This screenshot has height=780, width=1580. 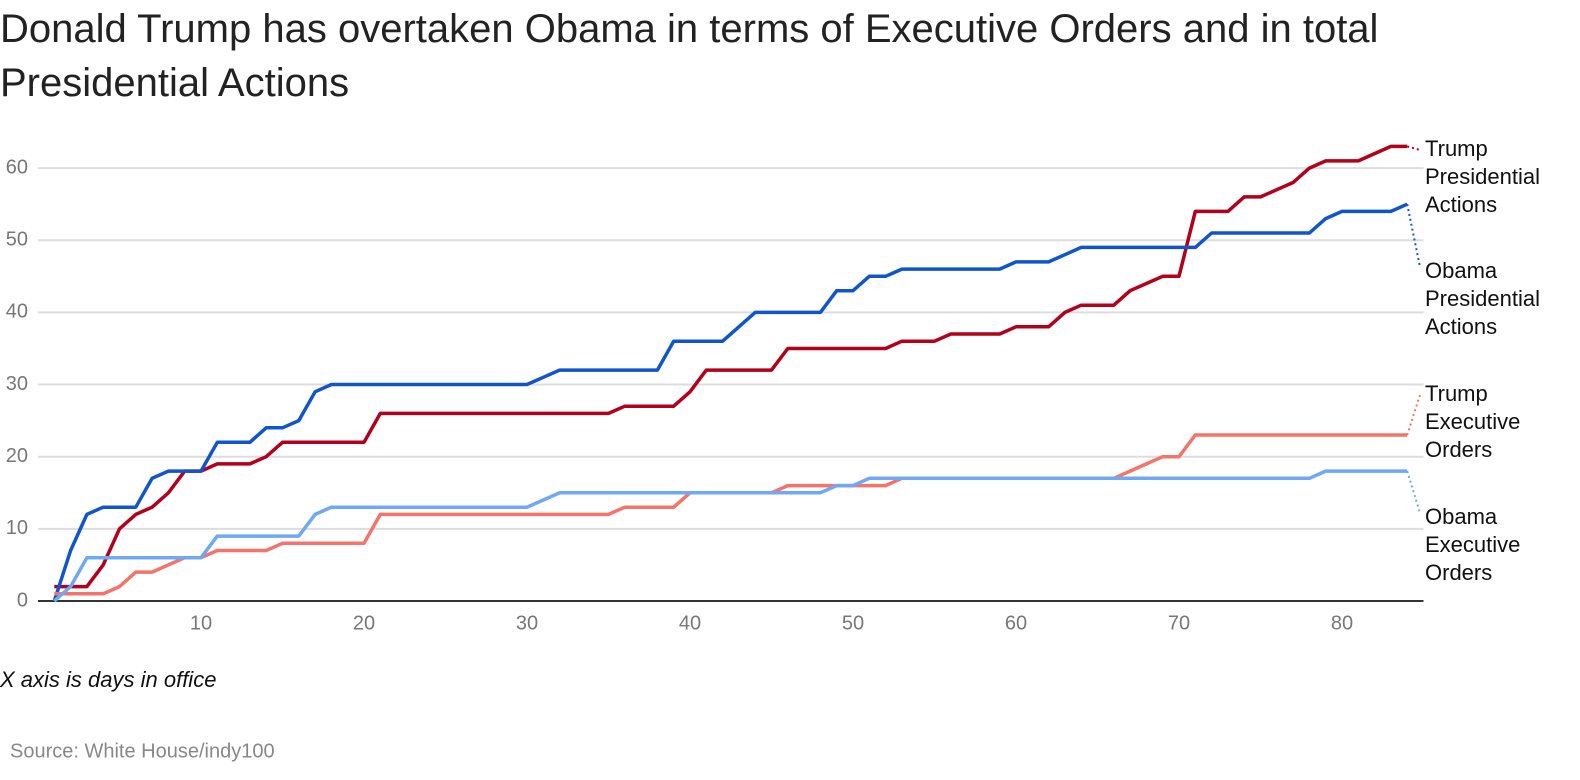 What do you see at coordinates (17, 312) in the screenshot?
I see `y-tick-label: 40` at bounding box center [17, 312].